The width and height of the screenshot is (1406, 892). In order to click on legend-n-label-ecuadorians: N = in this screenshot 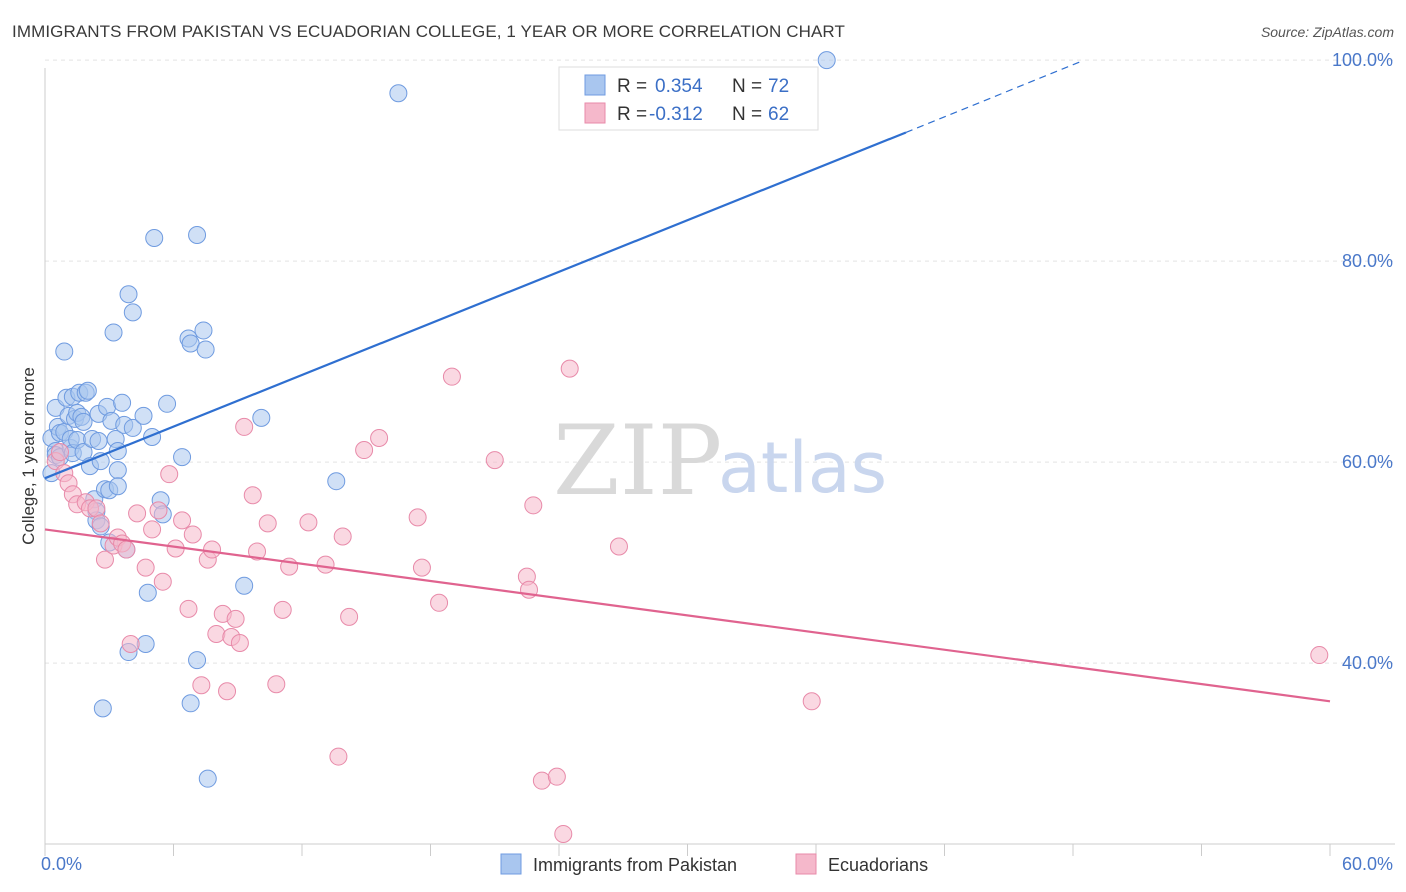, I will do `click(747, 114)`.